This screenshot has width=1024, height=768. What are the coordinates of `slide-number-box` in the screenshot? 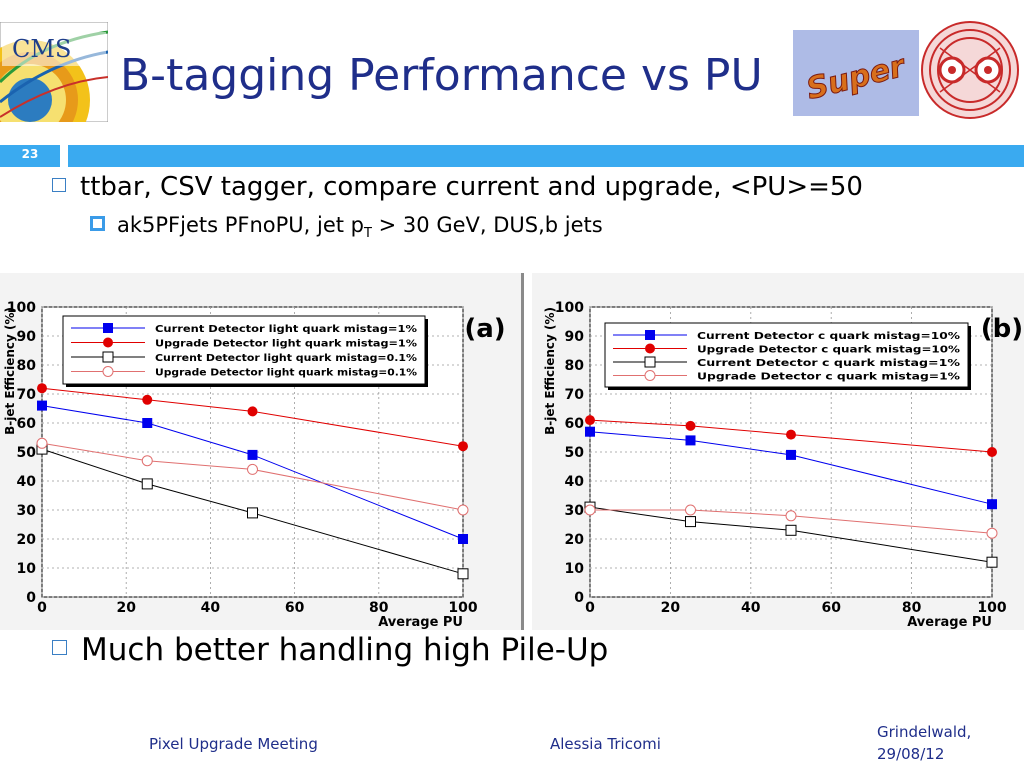 It's located at (30, 156).